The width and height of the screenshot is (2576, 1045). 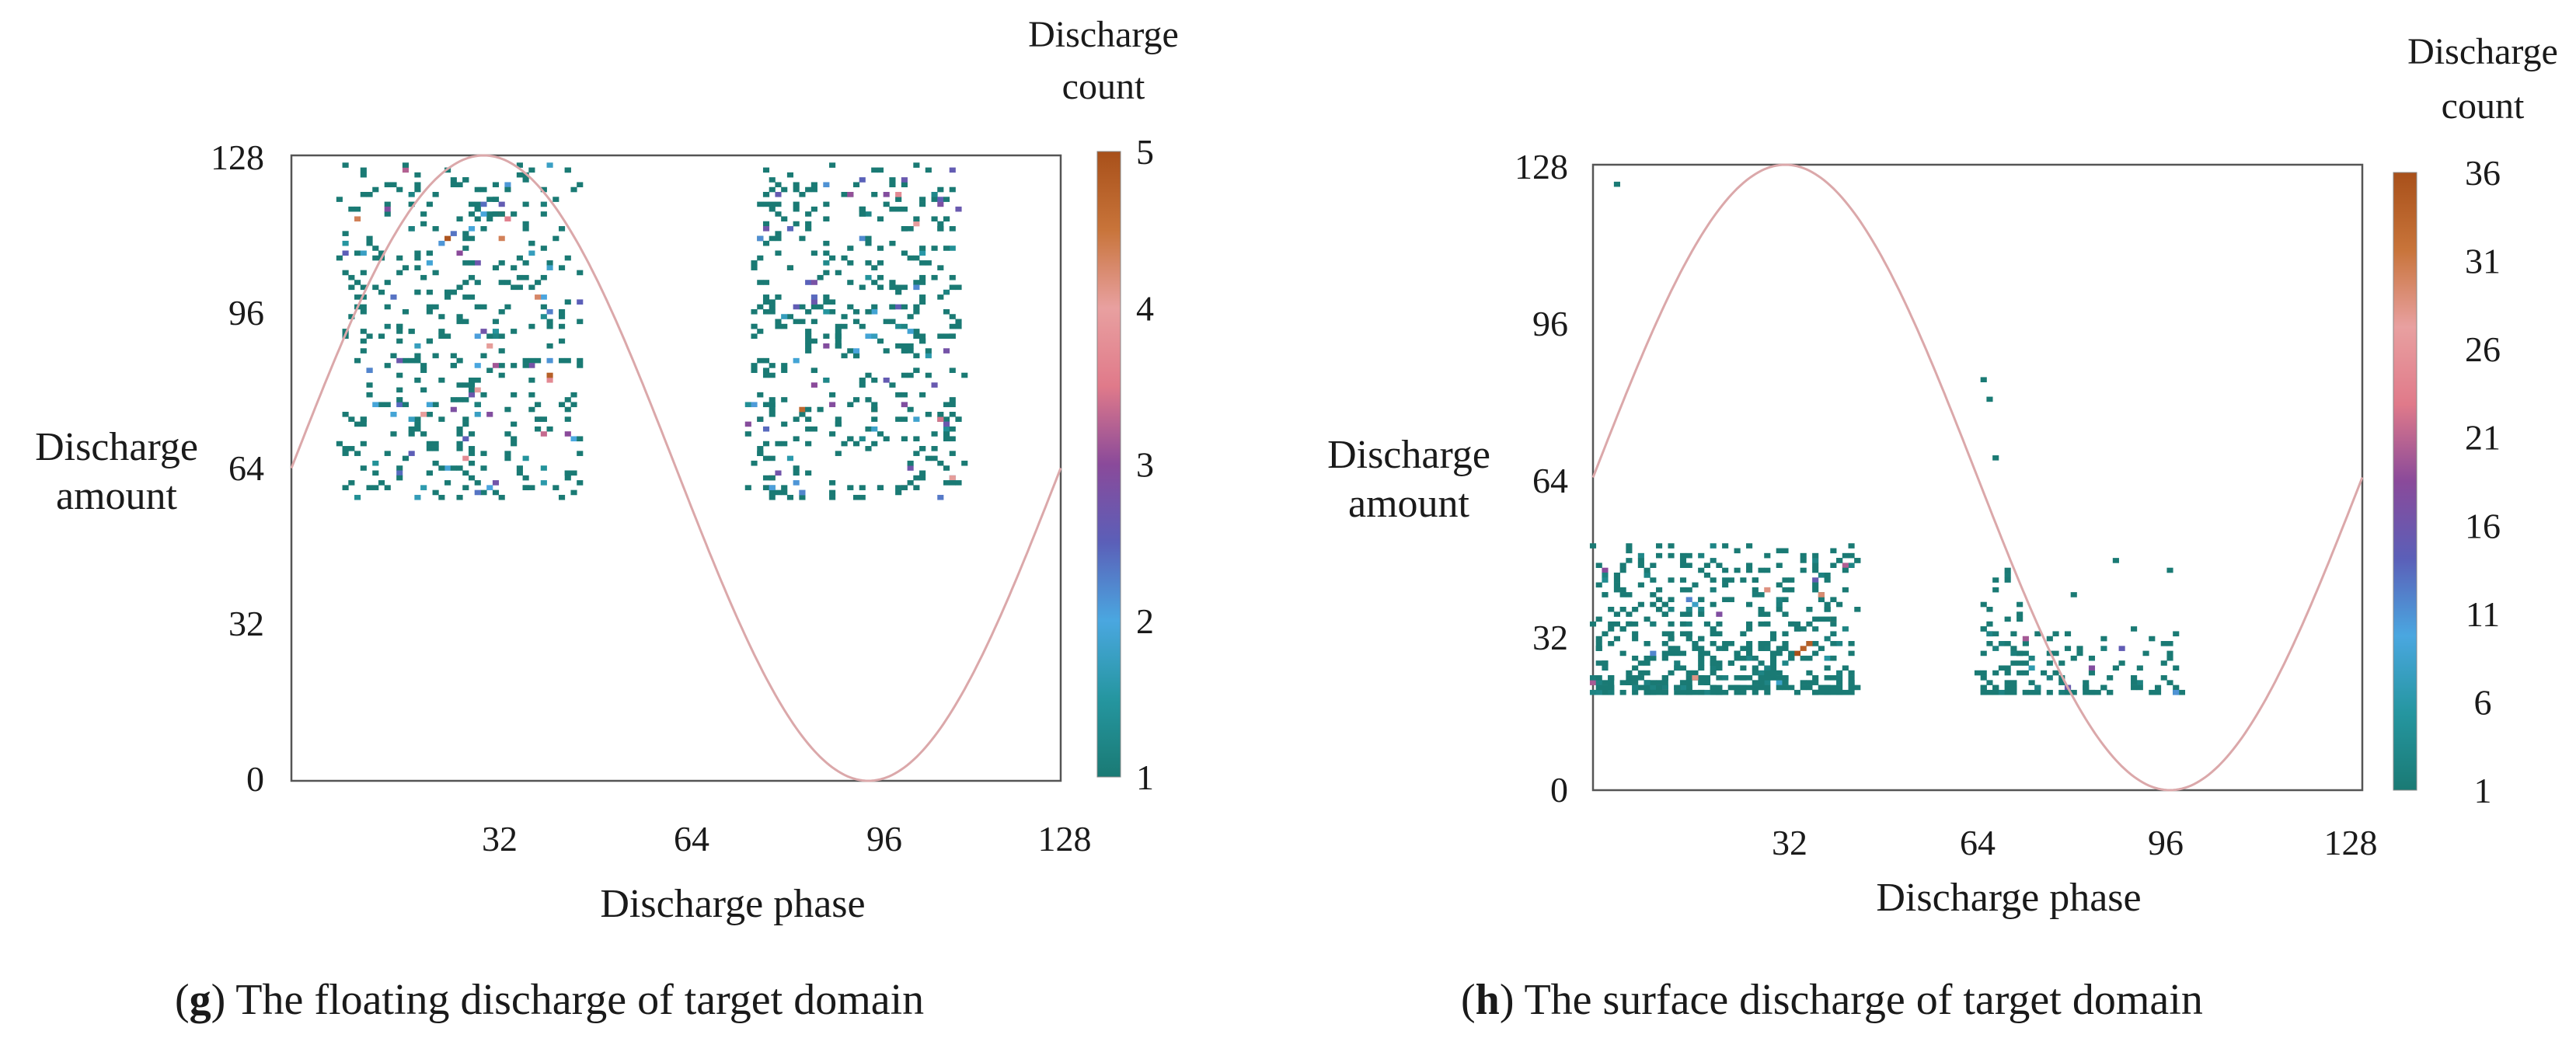 I want to click on colorbar-tick-label: 3, so click(x=1145, y=465).